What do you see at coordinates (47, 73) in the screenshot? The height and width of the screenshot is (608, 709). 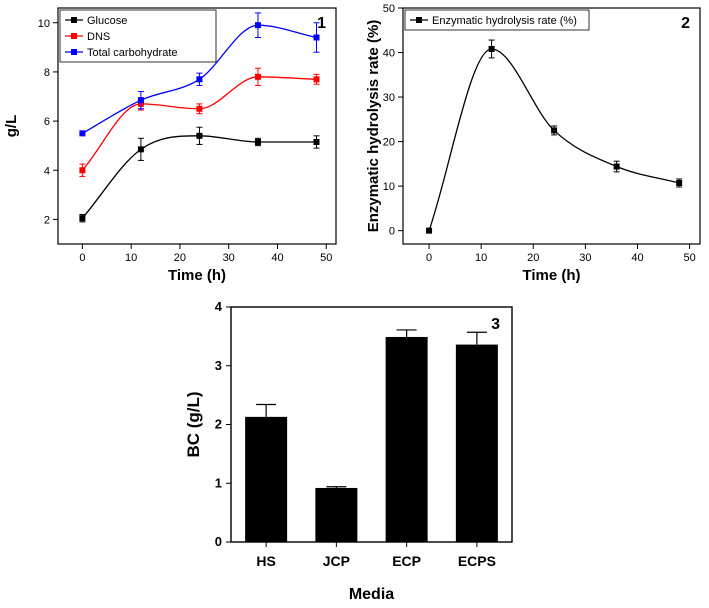 I see `y-tick-label: 8` at bounding box center [47, 73].